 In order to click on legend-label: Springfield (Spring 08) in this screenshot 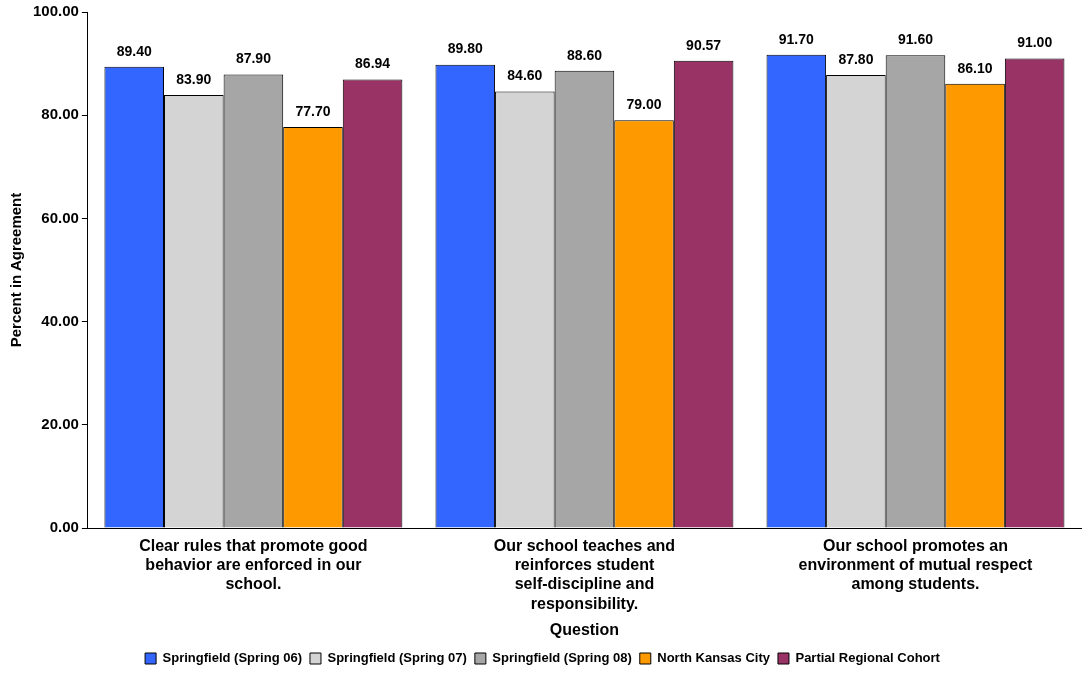, I will do `click(562, 658)`.